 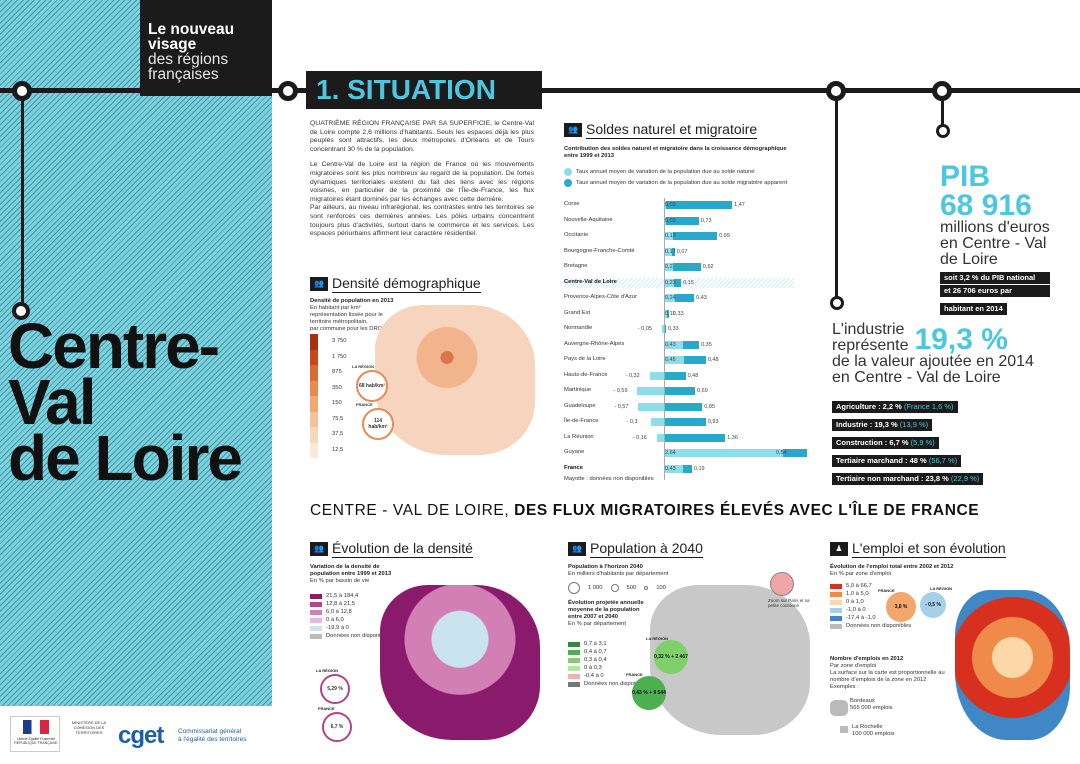 What do you see at coordinates (36, 727) in the screenshot?
I see `flag-icon` at bounding box center [36, 727].